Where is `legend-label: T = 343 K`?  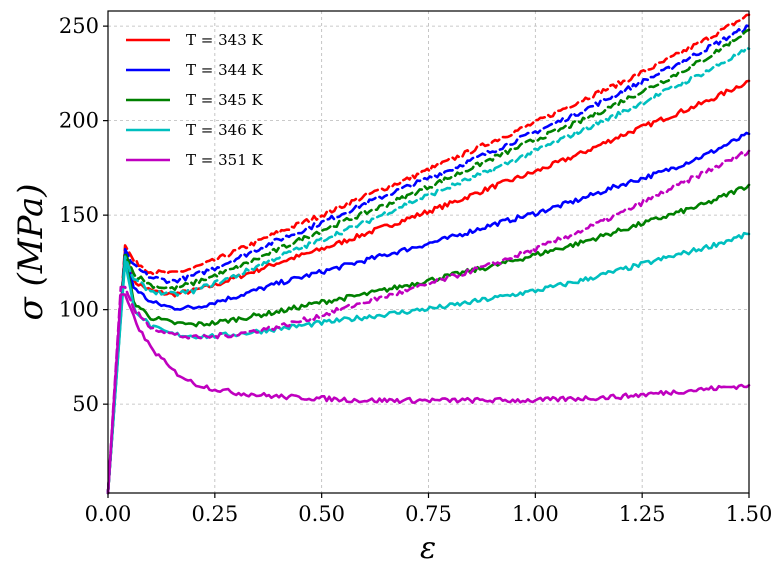
legend-label: T = 343 K is located at coordinates (225, 40).